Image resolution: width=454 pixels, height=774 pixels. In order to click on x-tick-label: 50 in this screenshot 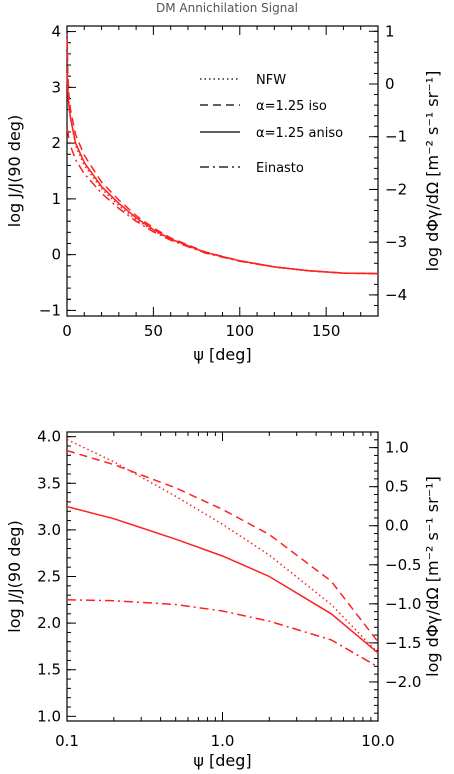, I will do `click(153, 331)`.